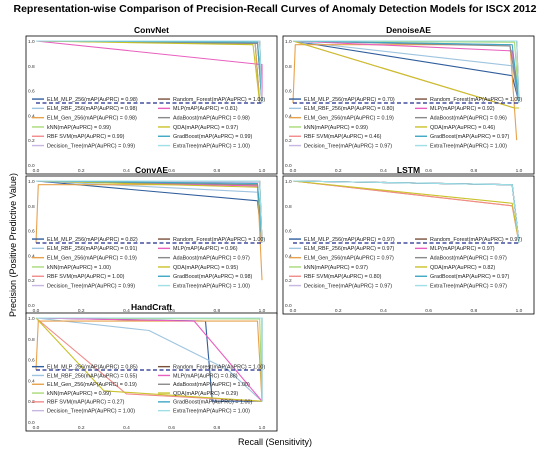 The height and width of the screenshot is (455, 550). Describe the element at coordinates (92, 258) in the screenshot. I see `chart-convae-legend-entry: ELM_Gen_256(mAP(AuPRC) = 0.19)` at that location.